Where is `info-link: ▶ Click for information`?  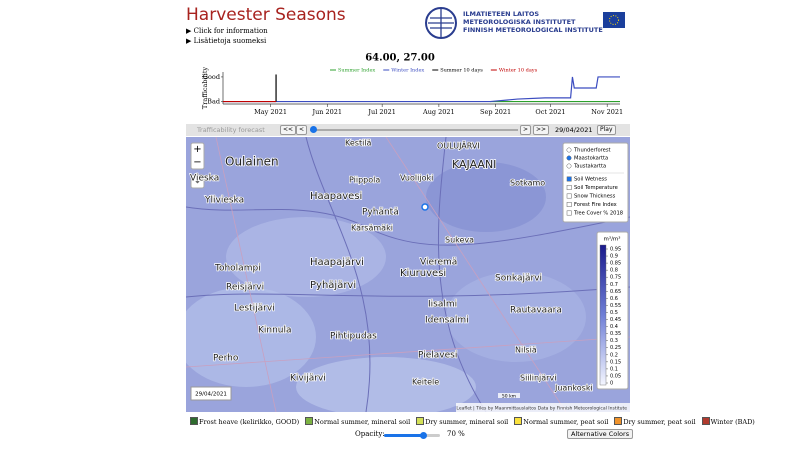 info-link: ▶ Click for information is located at coordinates (227, 31).